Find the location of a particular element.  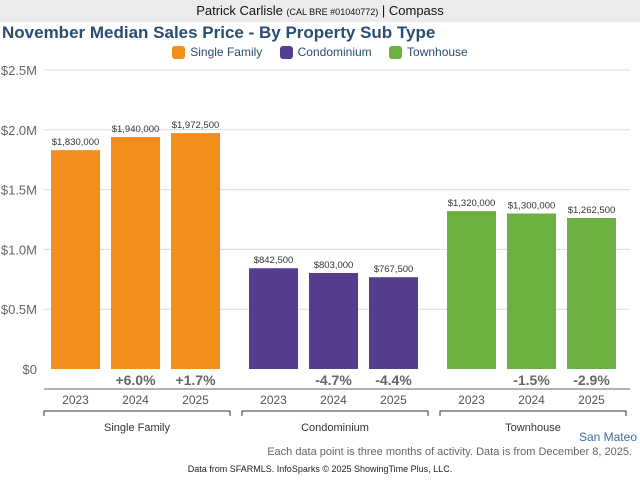

bar-single-family-2025 is located at coordinates (195, 251).